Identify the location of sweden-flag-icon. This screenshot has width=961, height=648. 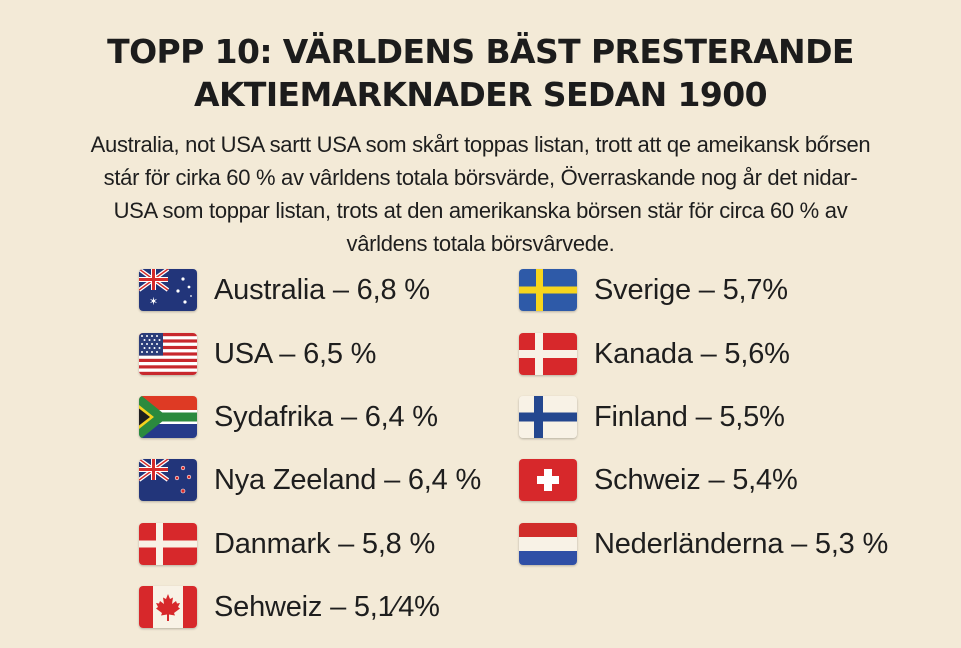
(548, 290).